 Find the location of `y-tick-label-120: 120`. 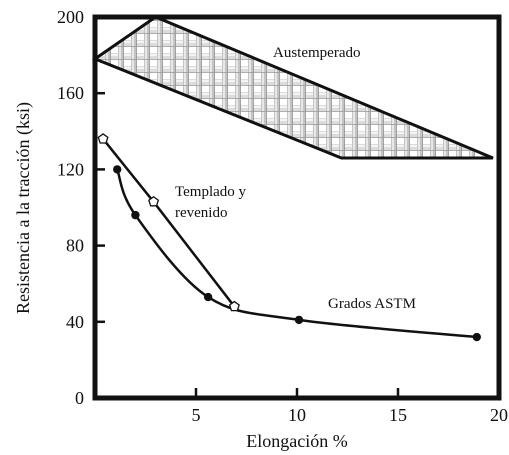

y-tick-label-120: 120 is located at coordinates (70, 169).